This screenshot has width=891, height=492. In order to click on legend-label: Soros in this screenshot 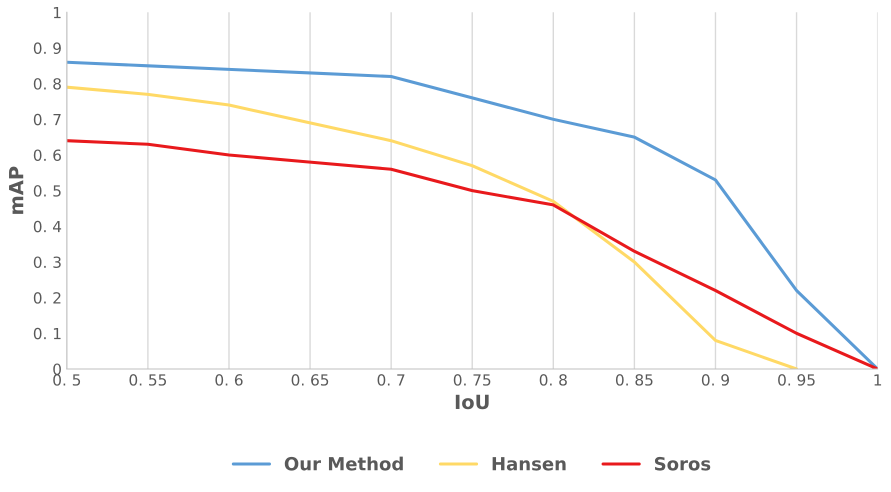, I will do `click(682, 463)`.